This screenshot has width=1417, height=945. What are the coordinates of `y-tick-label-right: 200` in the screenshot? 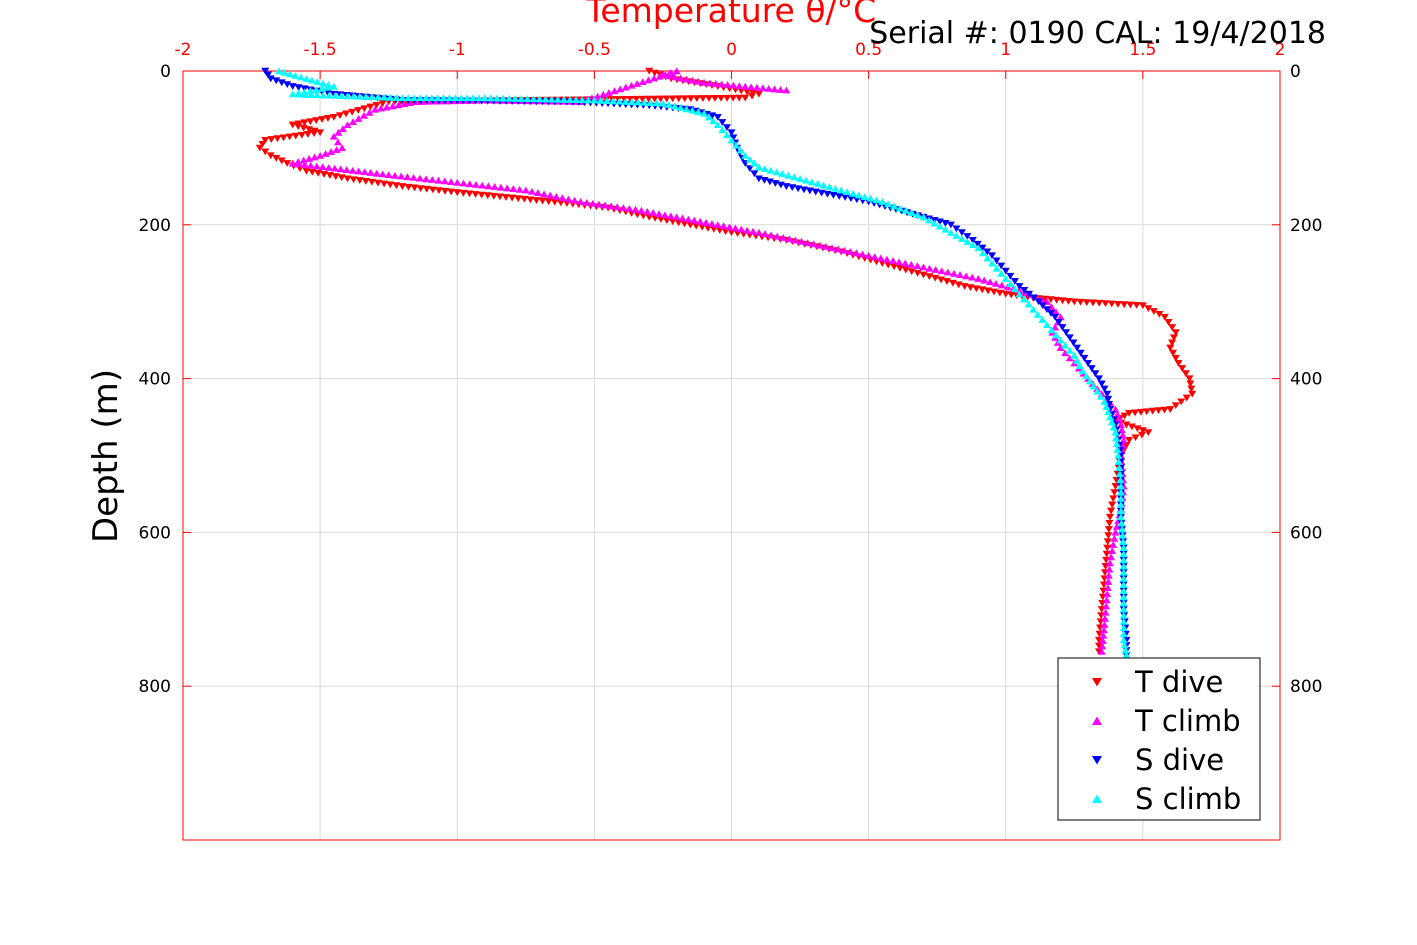 It's located at (1306, 226).